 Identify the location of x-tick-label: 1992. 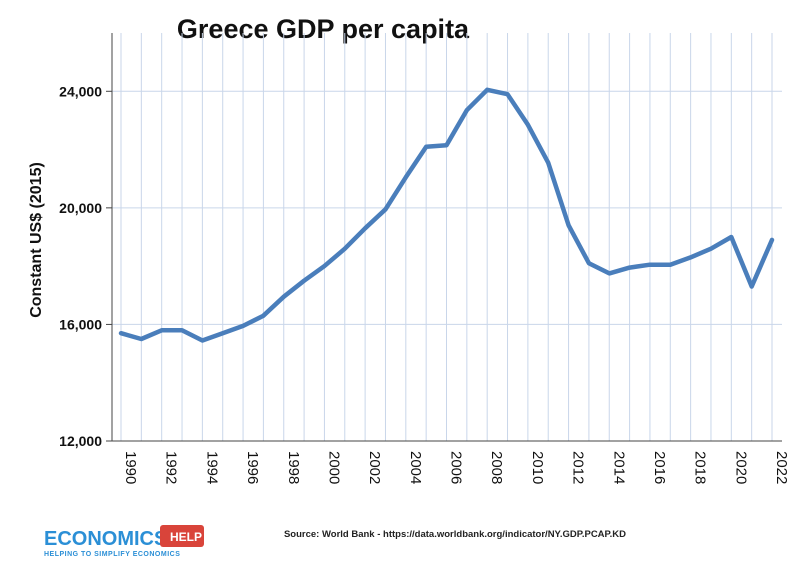
(171, 467).